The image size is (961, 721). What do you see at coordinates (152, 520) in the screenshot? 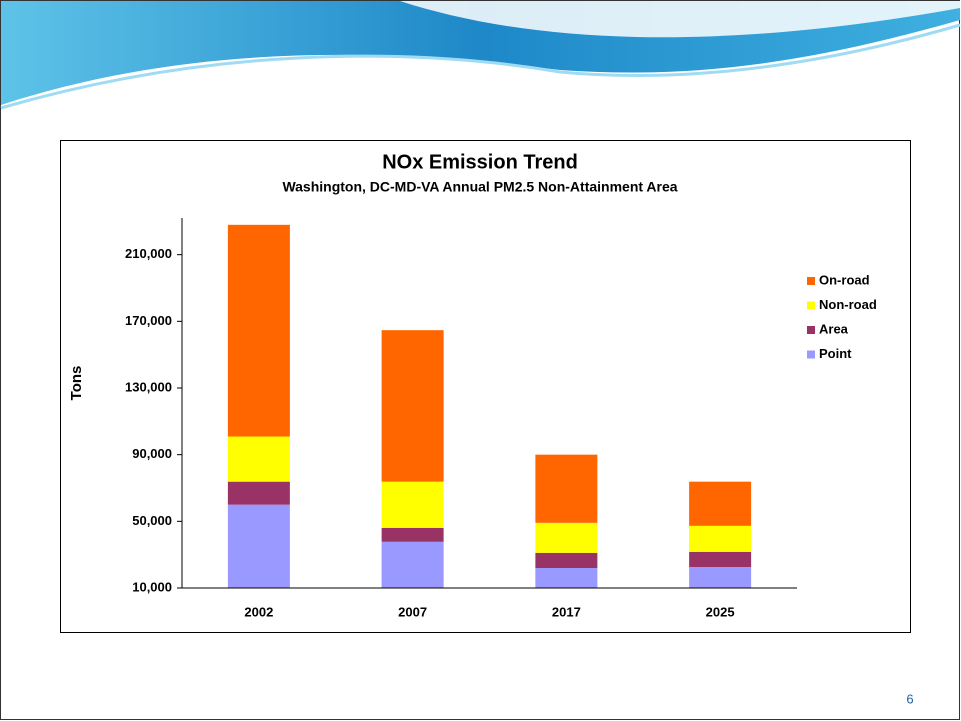
I see `y-tick-label: 50,000` at bounding box center [152, 520].